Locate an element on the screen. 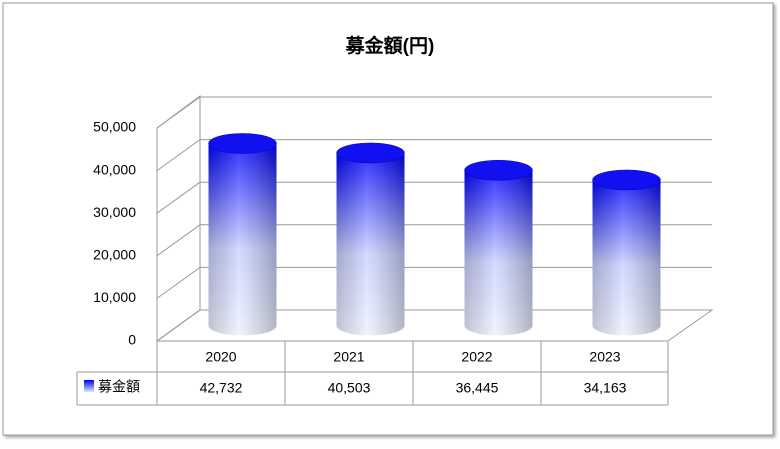  y-tick-label: 30,000 is located at coordinates (114, 212).